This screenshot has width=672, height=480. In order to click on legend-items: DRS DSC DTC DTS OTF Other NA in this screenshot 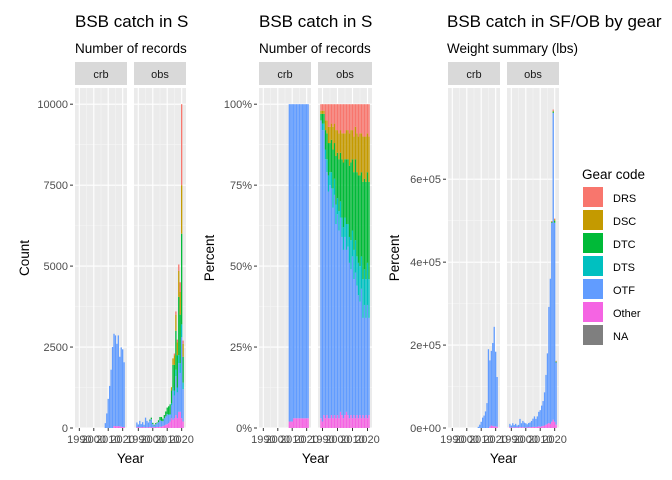, I will do `click(612, 266)`.